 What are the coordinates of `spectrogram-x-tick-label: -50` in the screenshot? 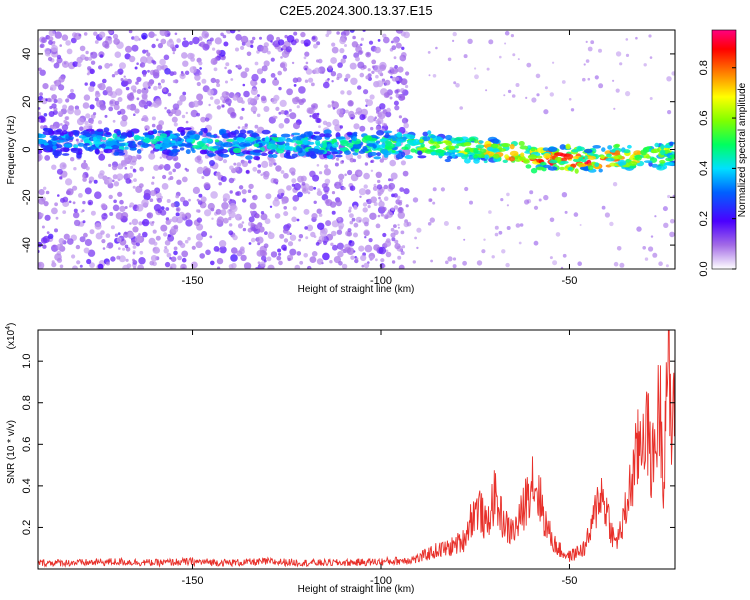 It's located at (570, 281).